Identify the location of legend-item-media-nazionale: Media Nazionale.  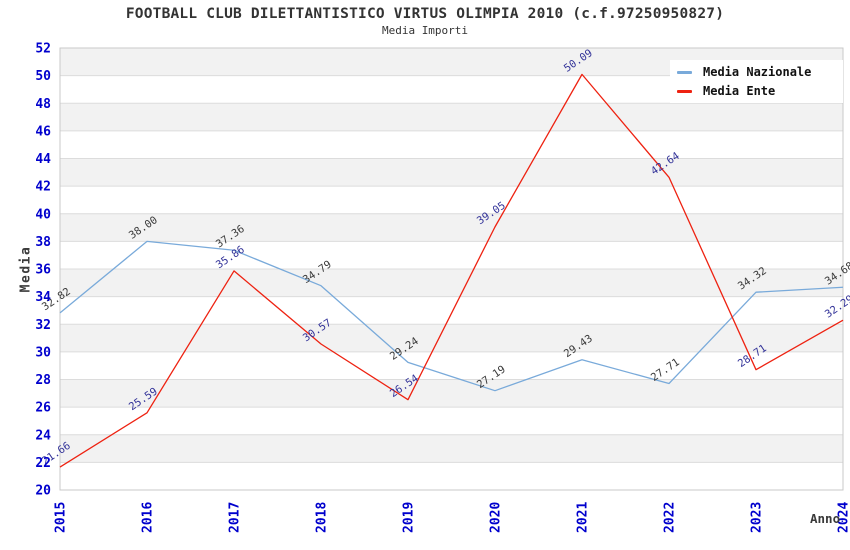
(756, 72).